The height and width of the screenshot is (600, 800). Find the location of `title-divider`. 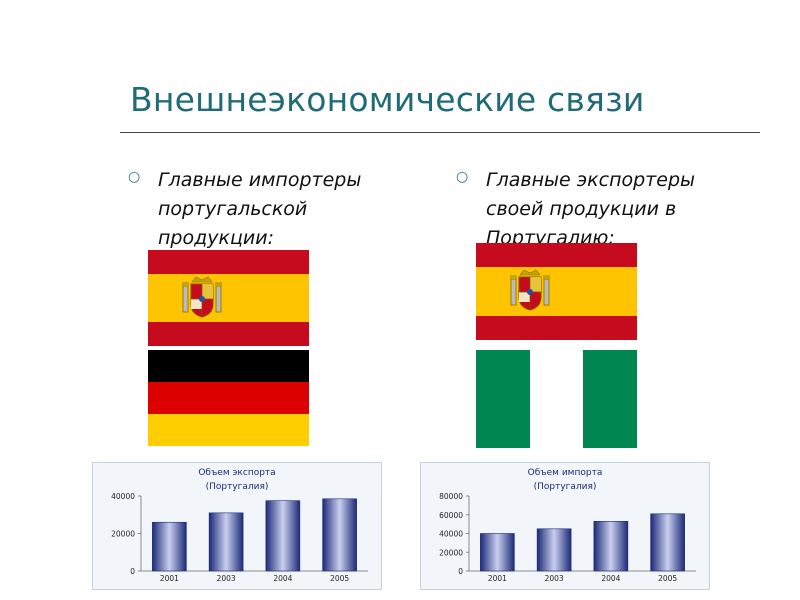

title-divider is located at coordinates (440, 132).